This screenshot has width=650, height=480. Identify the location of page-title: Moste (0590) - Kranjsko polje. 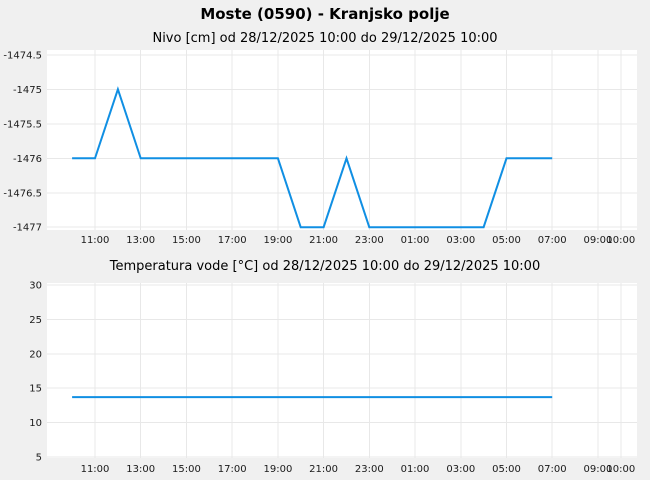
(325, 14).